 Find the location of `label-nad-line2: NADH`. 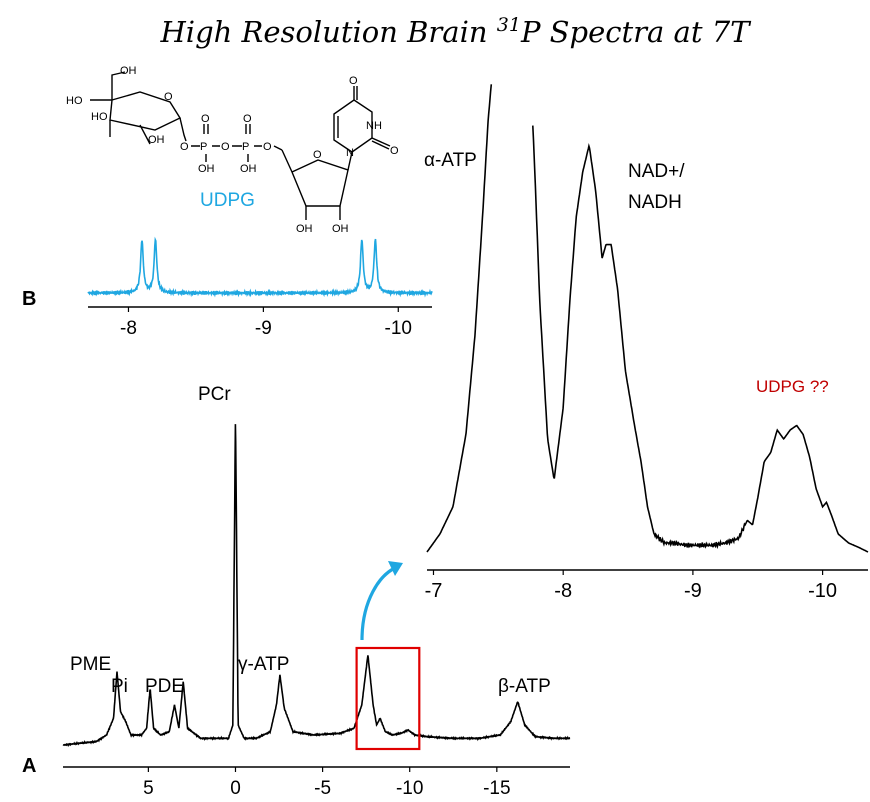

label-nad-line2: NADH is located at coordinates (655, 202).